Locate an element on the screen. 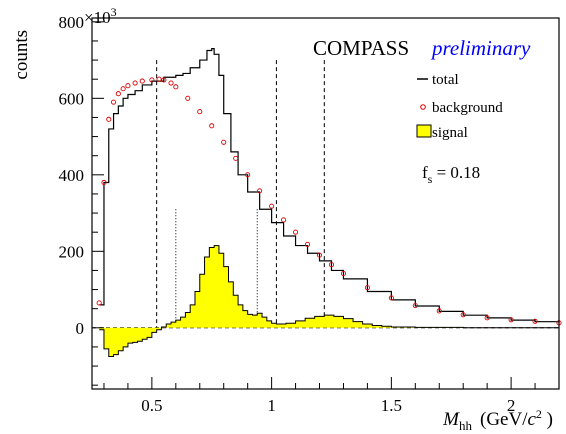 The height and width of the screenshot is (434, 566). y-tick-label: 600 is located at coordinates (72, 98).